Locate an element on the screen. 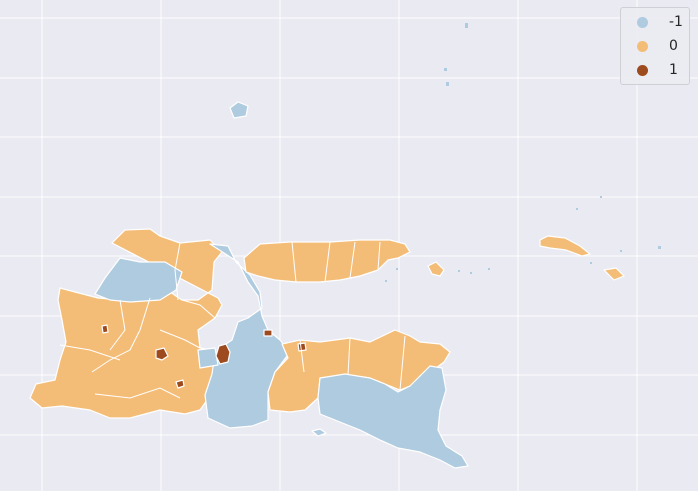 The height and width of the screenshot is (491, 698). legend-label: 0 is located at coordinates (673, 46).